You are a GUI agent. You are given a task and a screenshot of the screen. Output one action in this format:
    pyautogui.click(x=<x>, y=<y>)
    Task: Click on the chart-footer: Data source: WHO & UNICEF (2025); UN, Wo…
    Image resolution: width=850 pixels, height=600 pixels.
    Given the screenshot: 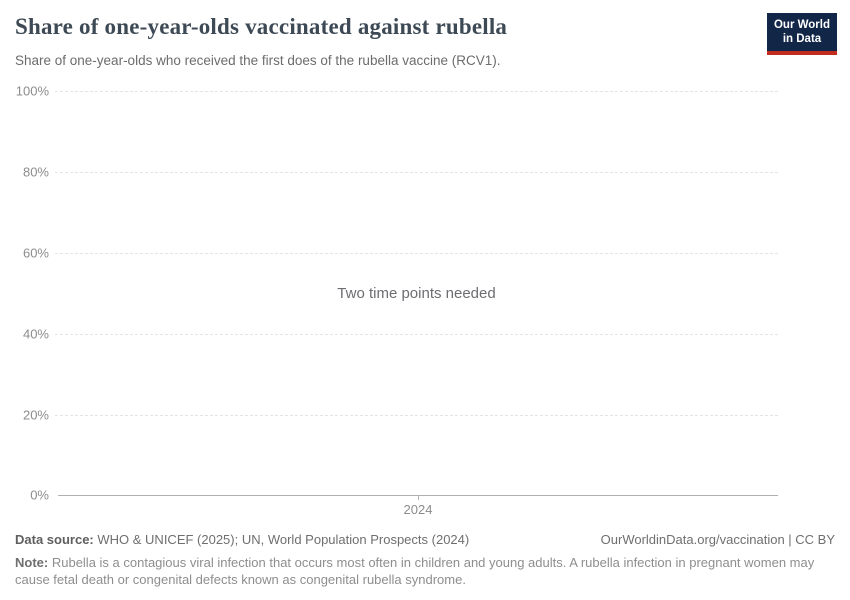 What is the action you would take?
    pyautogui.click(x=425, y=560)
    